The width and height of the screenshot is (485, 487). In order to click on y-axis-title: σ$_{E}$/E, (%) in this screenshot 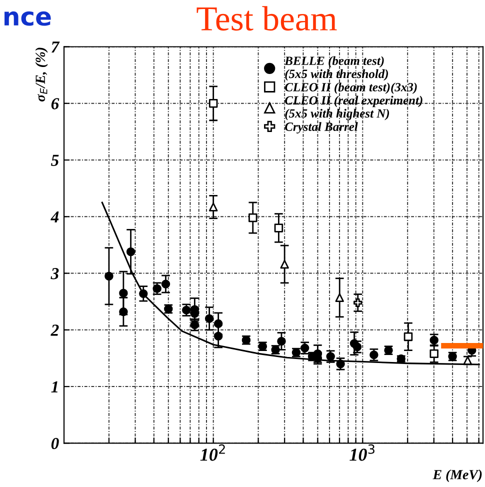, I will do `click(41, 75)`.